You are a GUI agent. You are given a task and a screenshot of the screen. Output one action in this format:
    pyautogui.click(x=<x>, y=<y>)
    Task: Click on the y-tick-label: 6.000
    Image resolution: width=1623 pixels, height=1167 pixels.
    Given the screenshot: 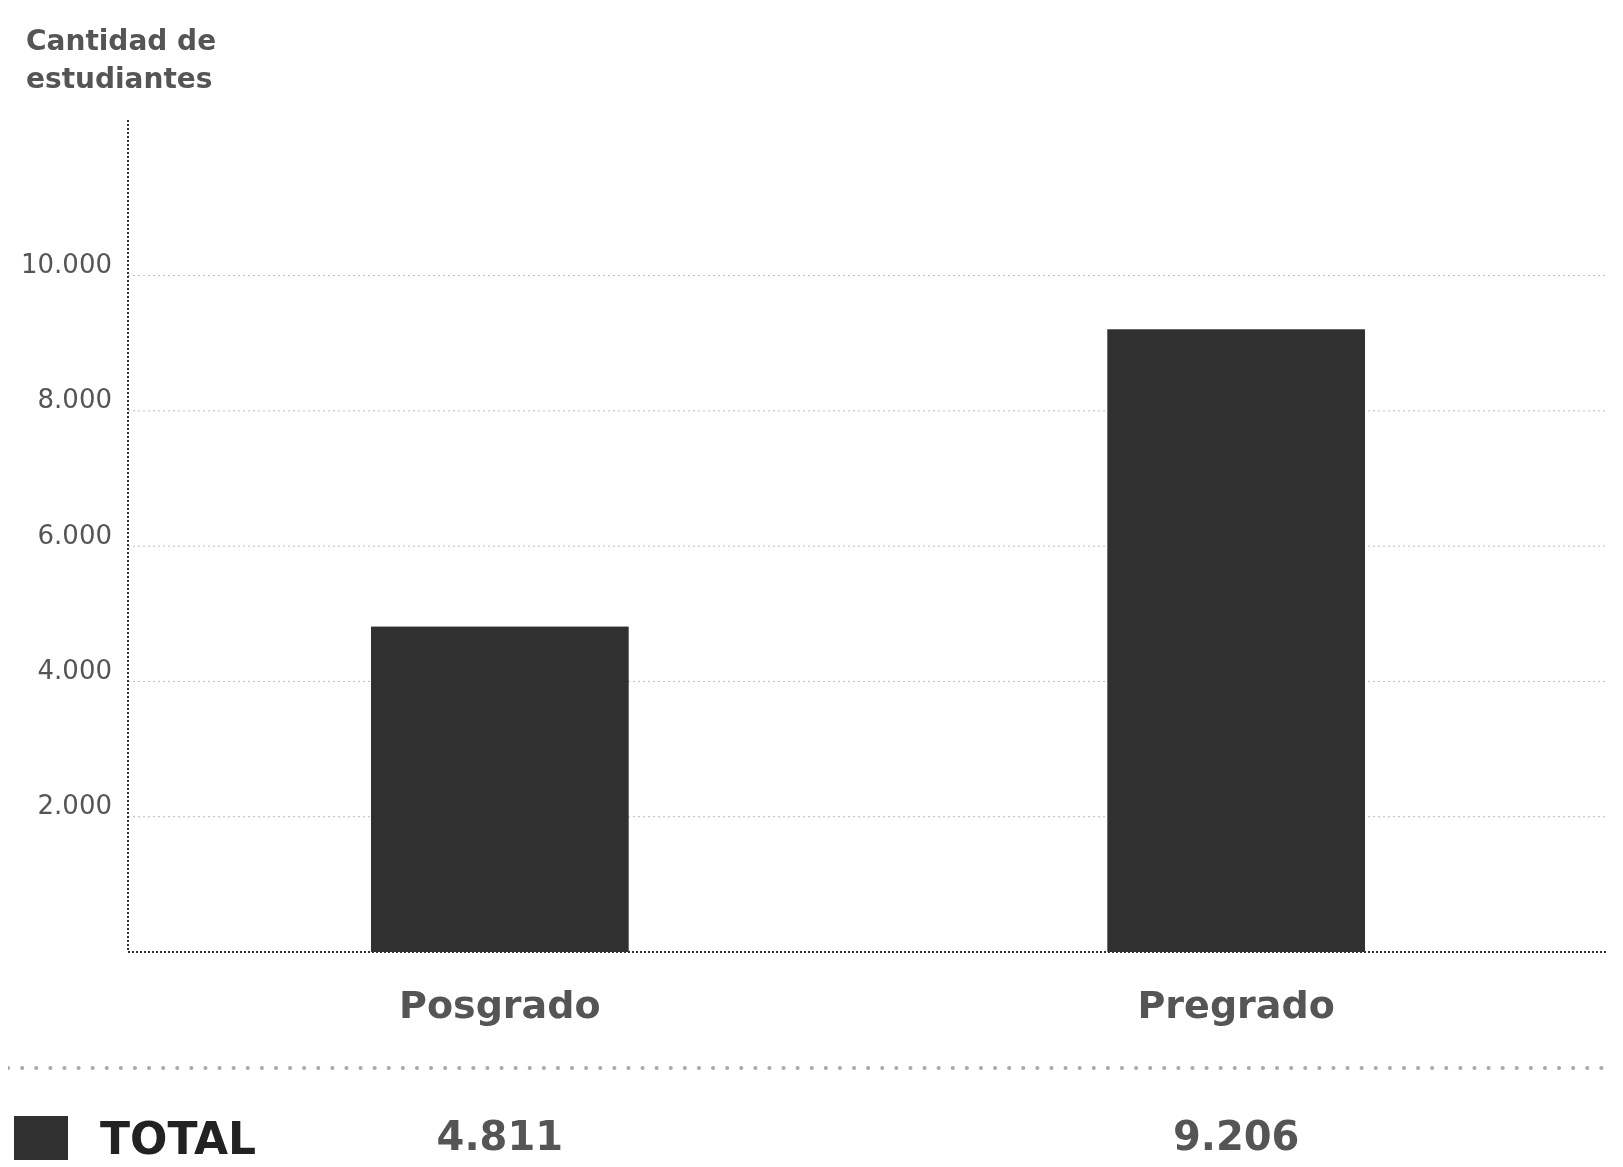 What is the action you would take?
    pyautogui.click(x=74, y=534)
    